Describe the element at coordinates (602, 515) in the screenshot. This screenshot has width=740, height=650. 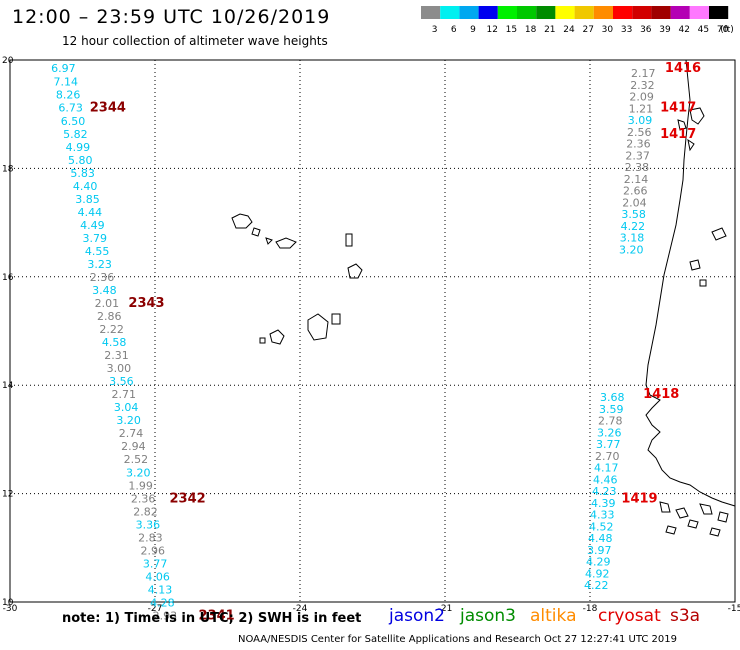
I see `swh-value-label: 4.33` at that location.